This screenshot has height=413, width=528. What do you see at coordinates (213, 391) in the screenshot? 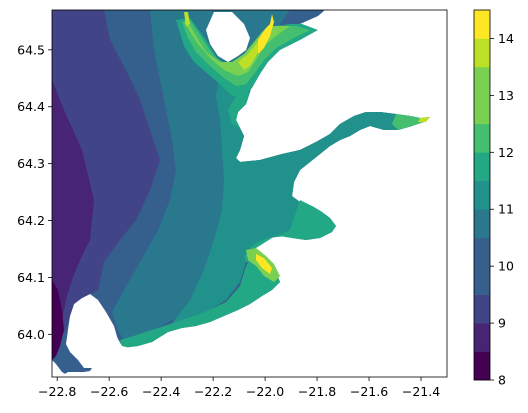
I see `x-tick-label: −22.2` at bounding box center [213, 391].